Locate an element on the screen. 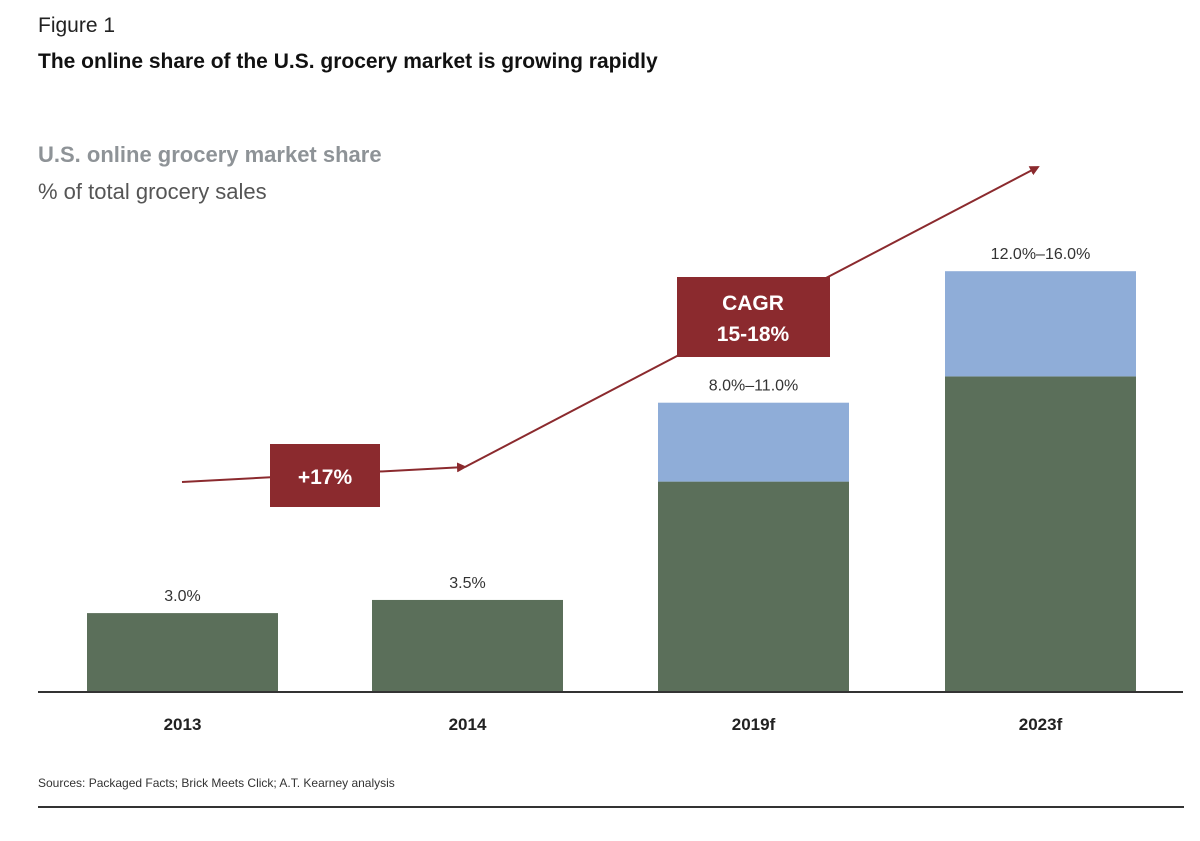  y-axis-label: % of total grocery sales is located at coordinates (152, 191).